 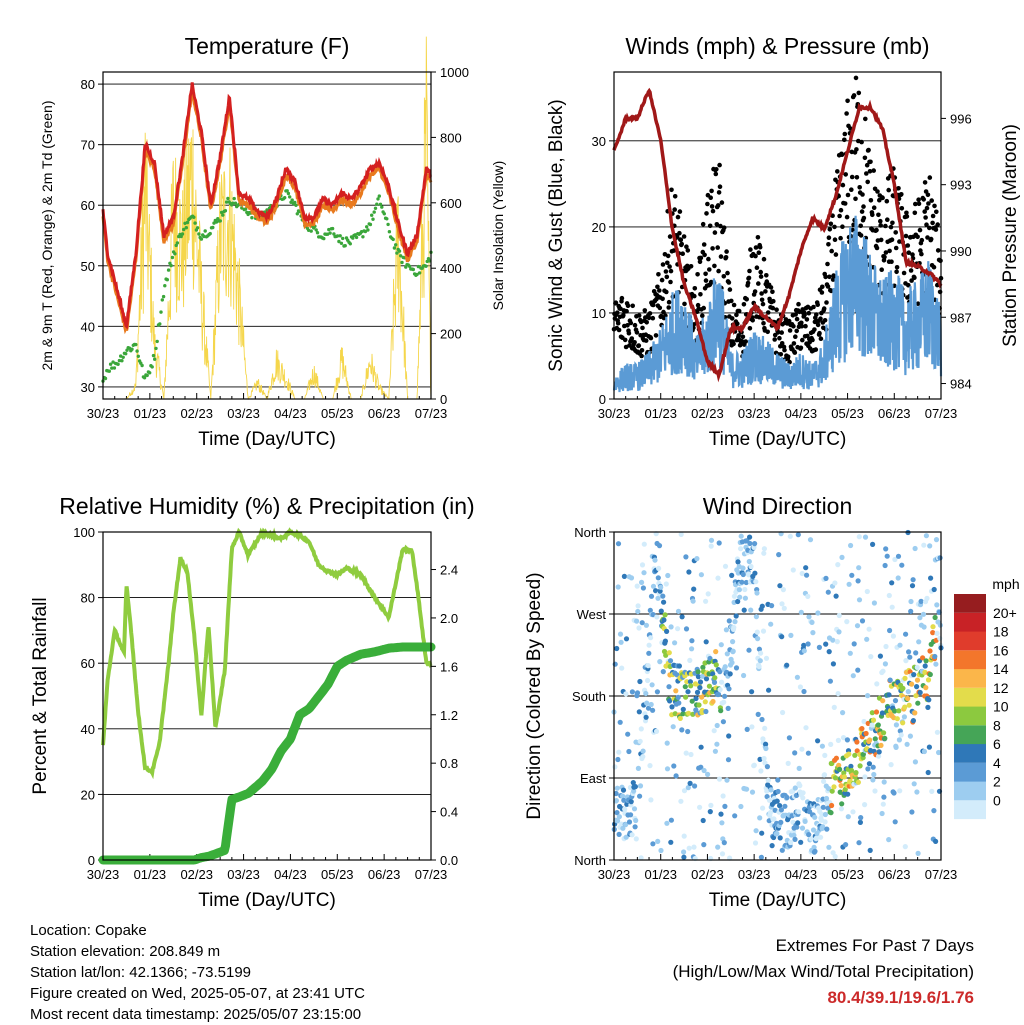 What do you see at coordinates (431, 874) in the screenshot?
I see `humidity-x-tick-label: 07/23` at bounding box center [431, 874].